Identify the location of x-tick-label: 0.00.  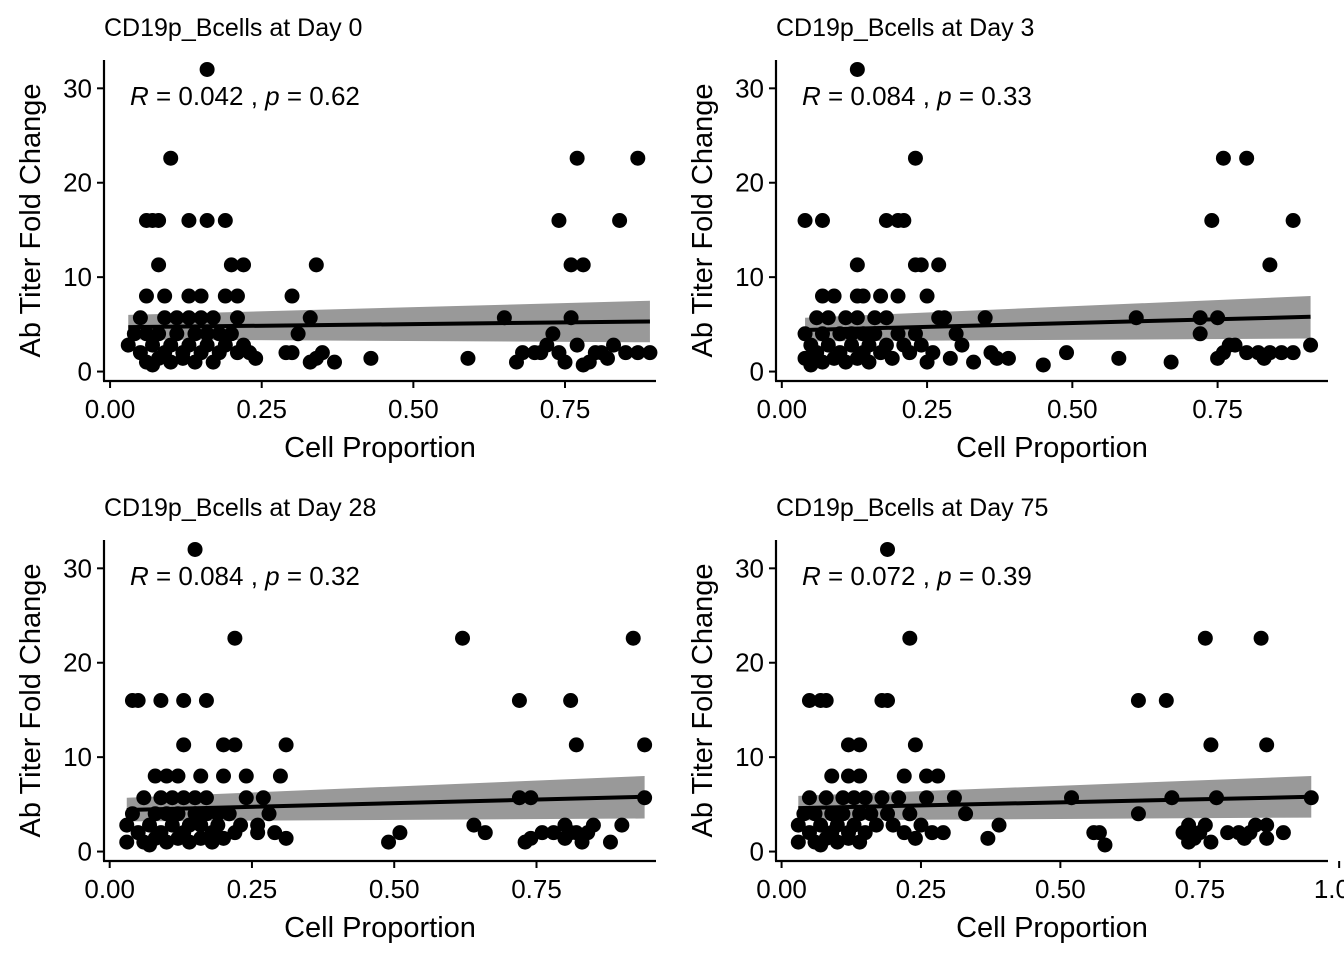
(109, 889).